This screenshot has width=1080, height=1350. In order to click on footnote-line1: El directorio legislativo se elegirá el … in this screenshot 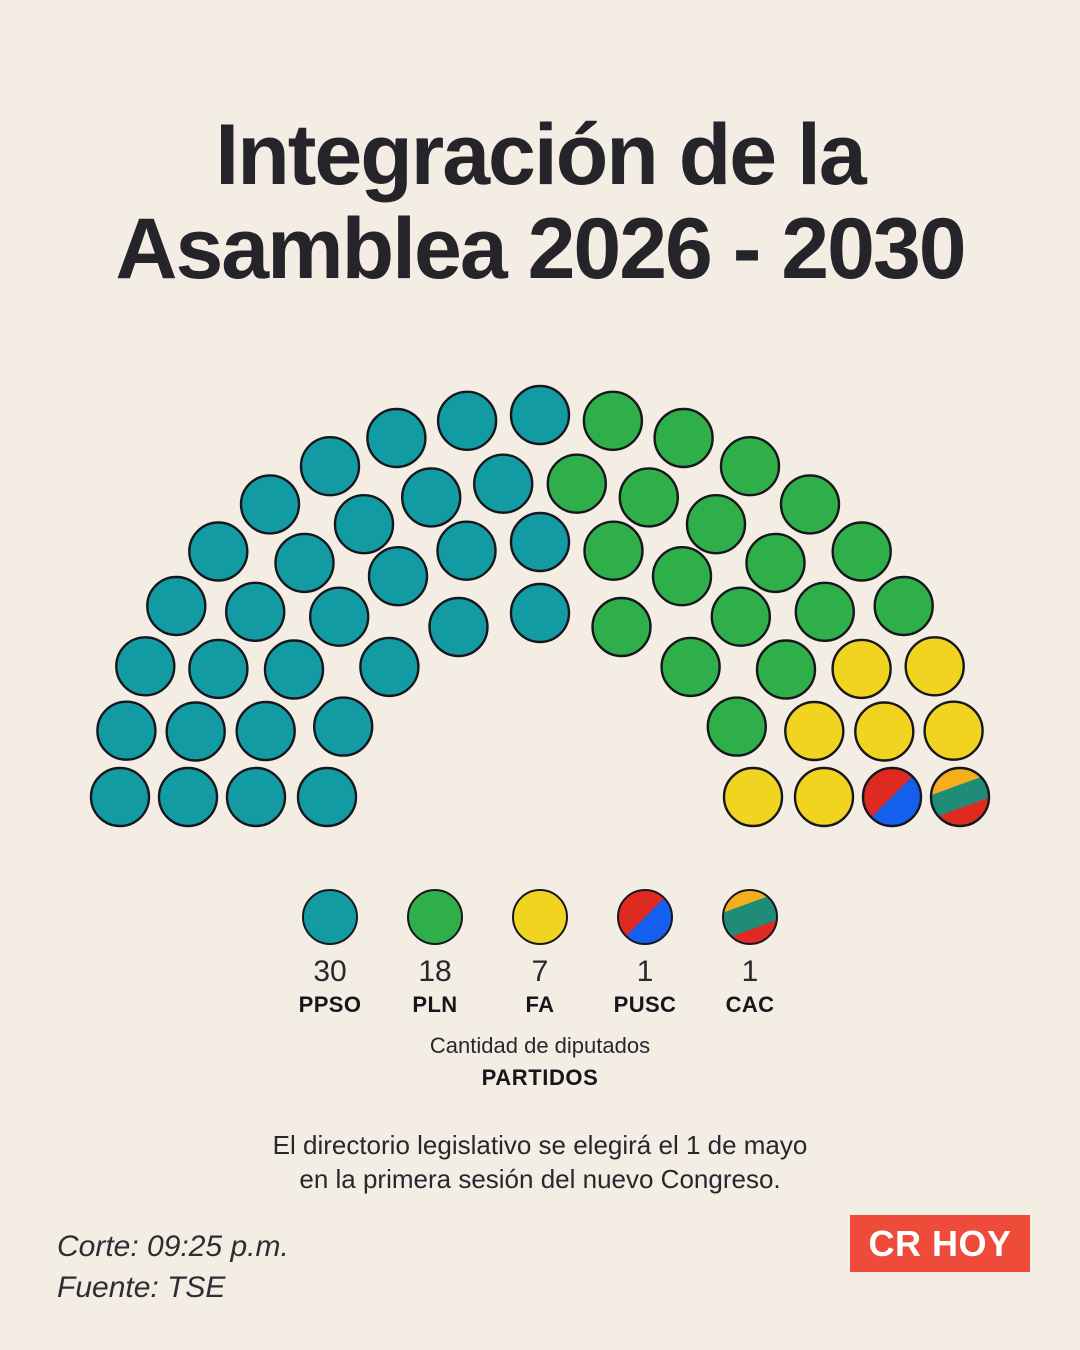, I will do `click(540, 1145)`.